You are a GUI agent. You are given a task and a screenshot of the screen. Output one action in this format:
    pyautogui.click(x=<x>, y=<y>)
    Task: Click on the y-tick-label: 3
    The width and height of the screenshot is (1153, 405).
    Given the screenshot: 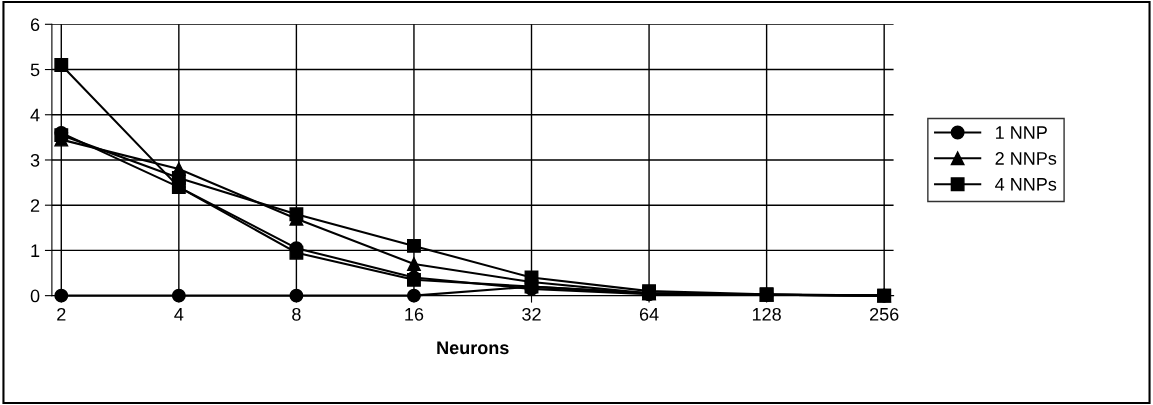 What is the action you would take?
    pyautogui.click(x=35, y=160)
    